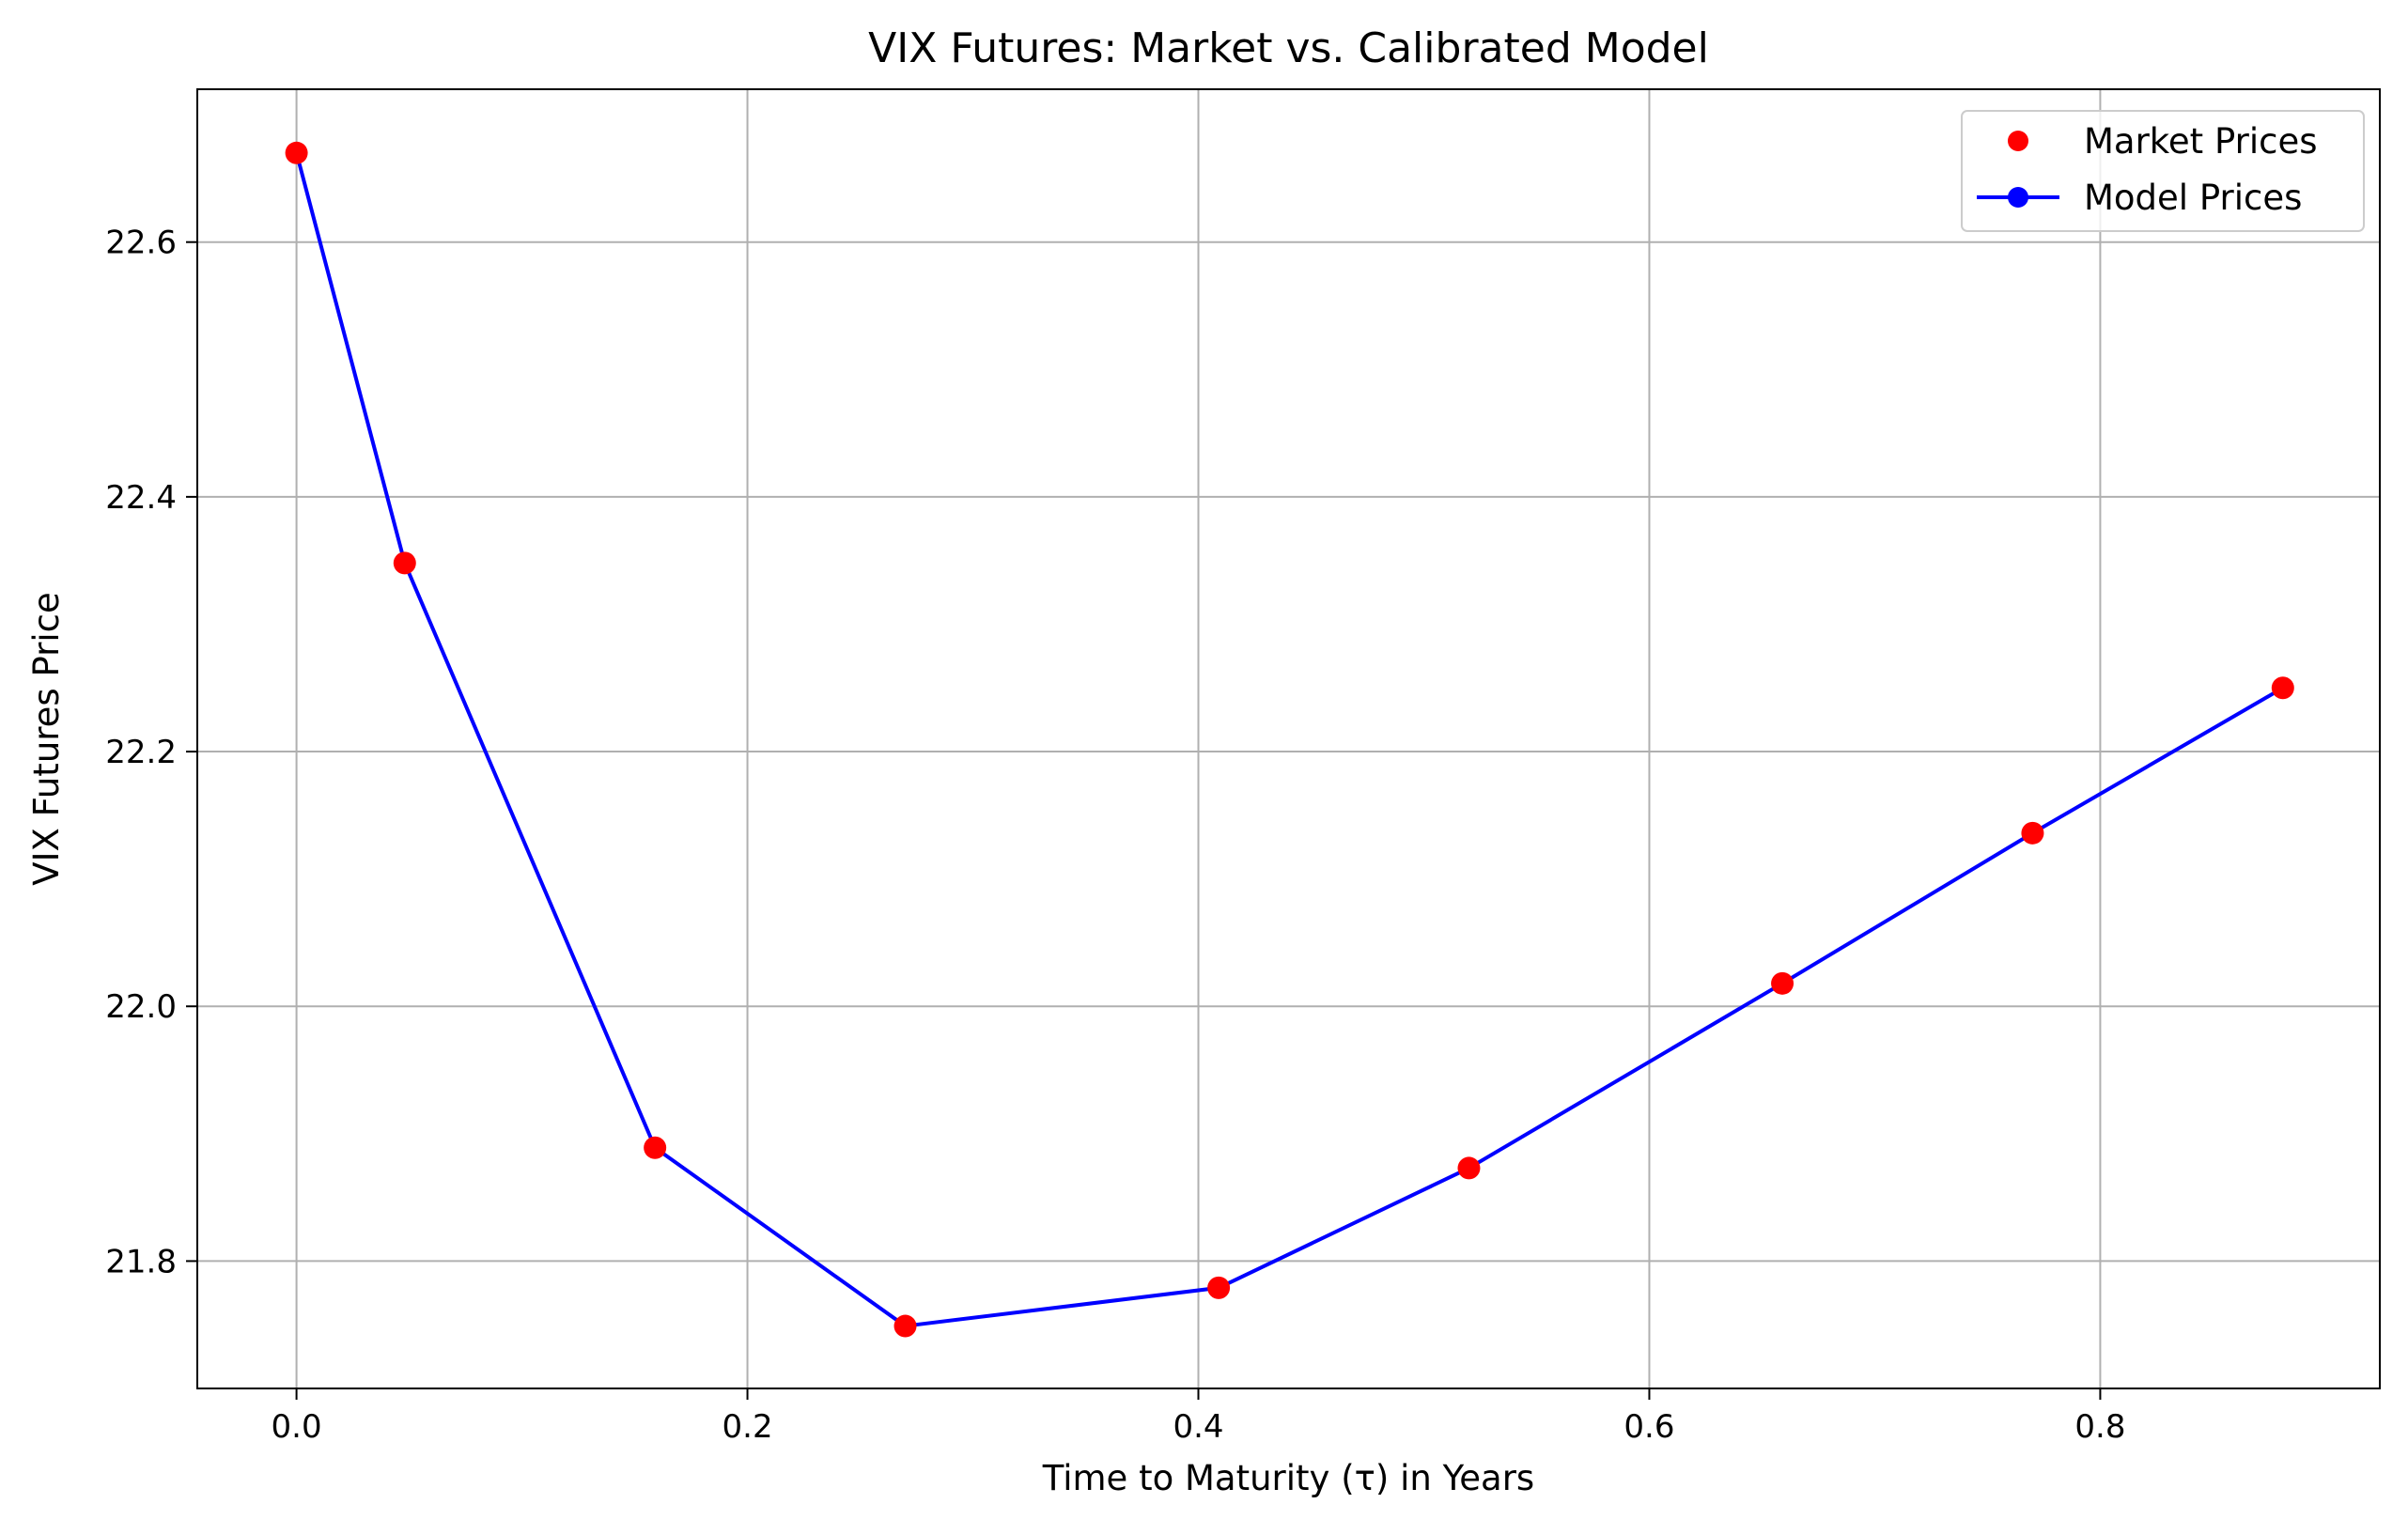 This screenshot has height=1535, width=2408. What do you see at coordinates (1198, 1427) in the screenshot?
I see `x-tick-label: 0.4` at bounding box center [1198, 1427].